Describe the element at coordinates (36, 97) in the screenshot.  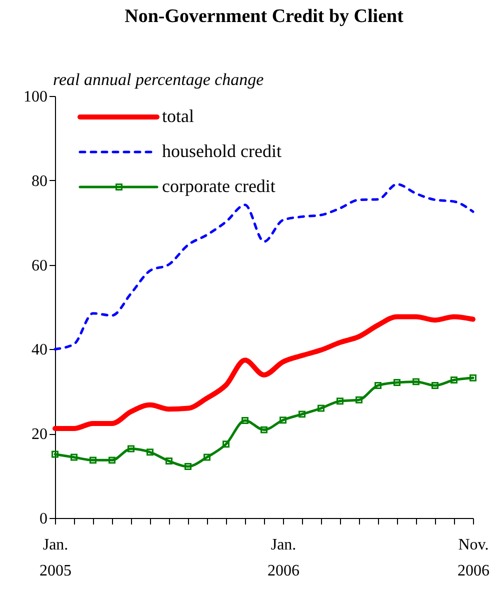
I see `y-tick-label: 100` at that location.